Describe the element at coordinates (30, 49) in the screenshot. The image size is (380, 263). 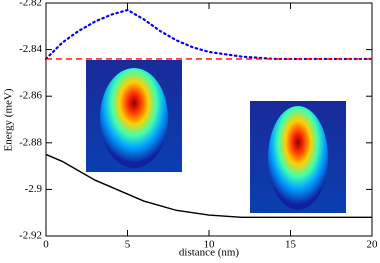
I see `y-tick-label: -2.84` at that location.